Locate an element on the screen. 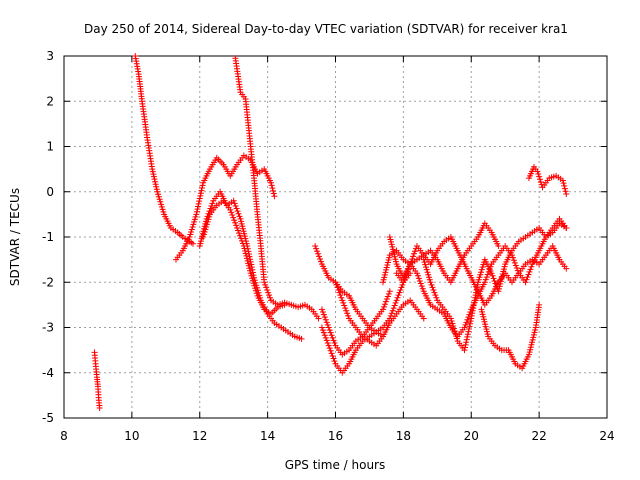 The width and height of the screenshot is (640, 480). x-tick-label: 18 is located at coordinates (403, 436).